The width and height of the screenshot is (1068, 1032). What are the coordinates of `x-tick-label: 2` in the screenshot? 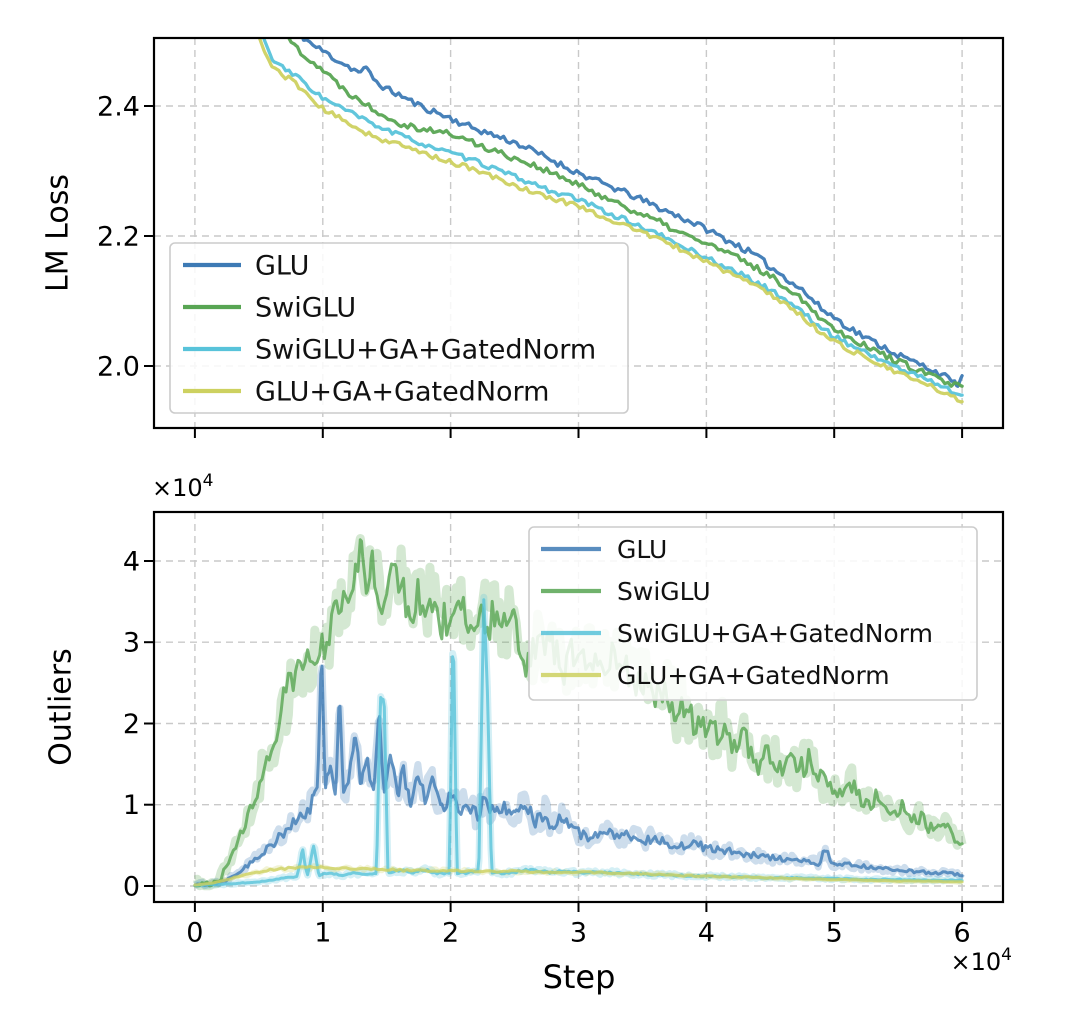 It's located at (450, 932).